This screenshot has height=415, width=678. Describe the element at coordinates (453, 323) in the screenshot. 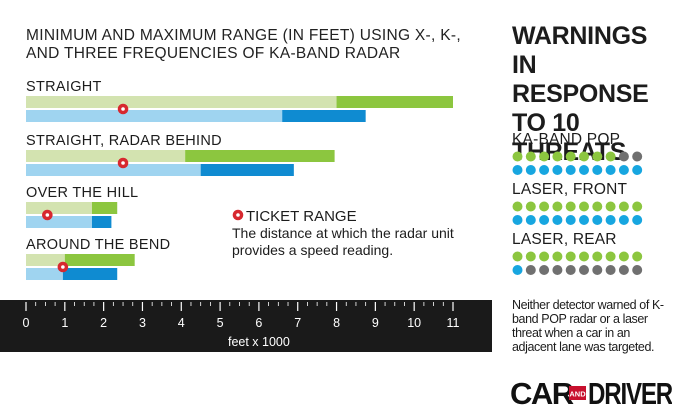

I see `x-tick-label: 11` at that location.